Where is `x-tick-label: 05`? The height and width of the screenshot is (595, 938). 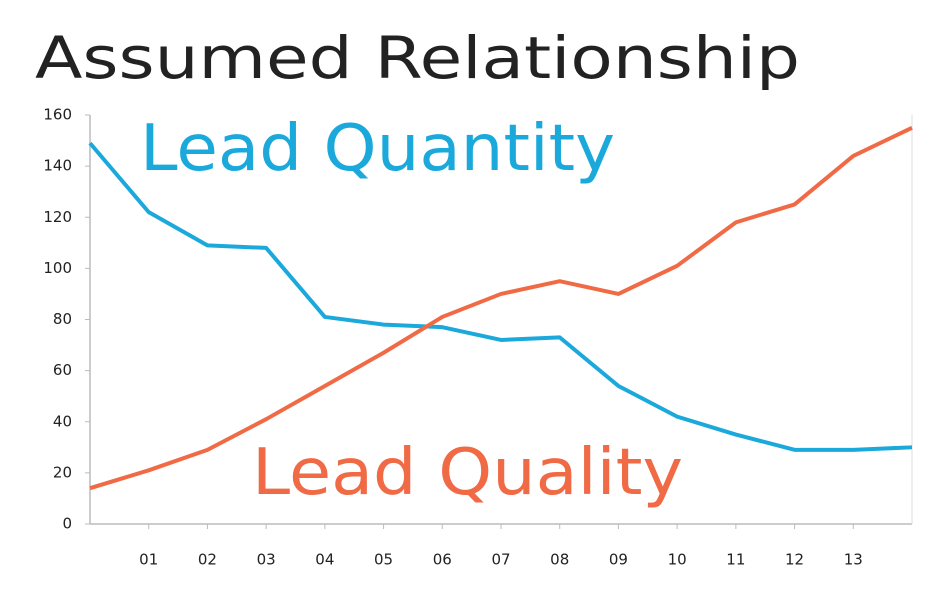 x-tick-label: 05 is located at coordinates (383, 560).